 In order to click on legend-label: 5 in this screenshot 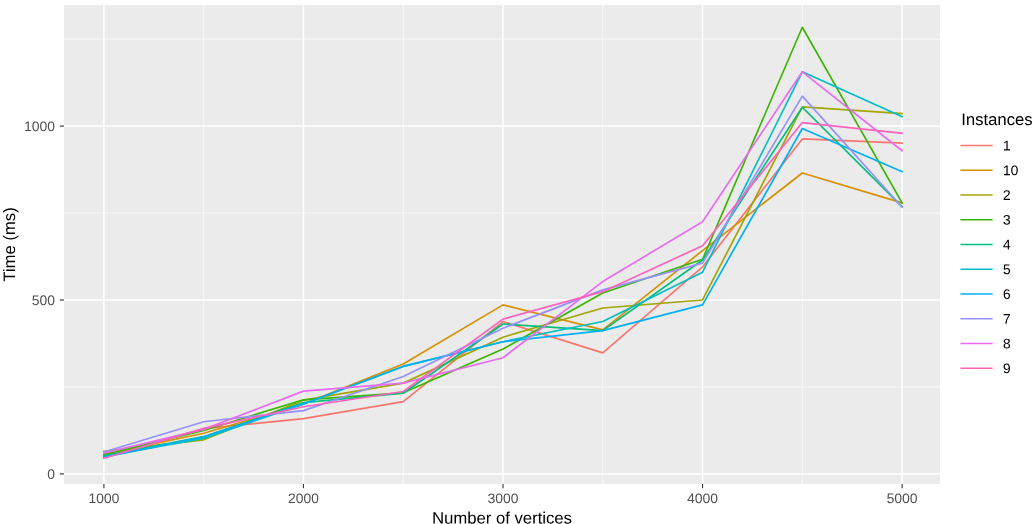, I will do `click(1007, 269)`.